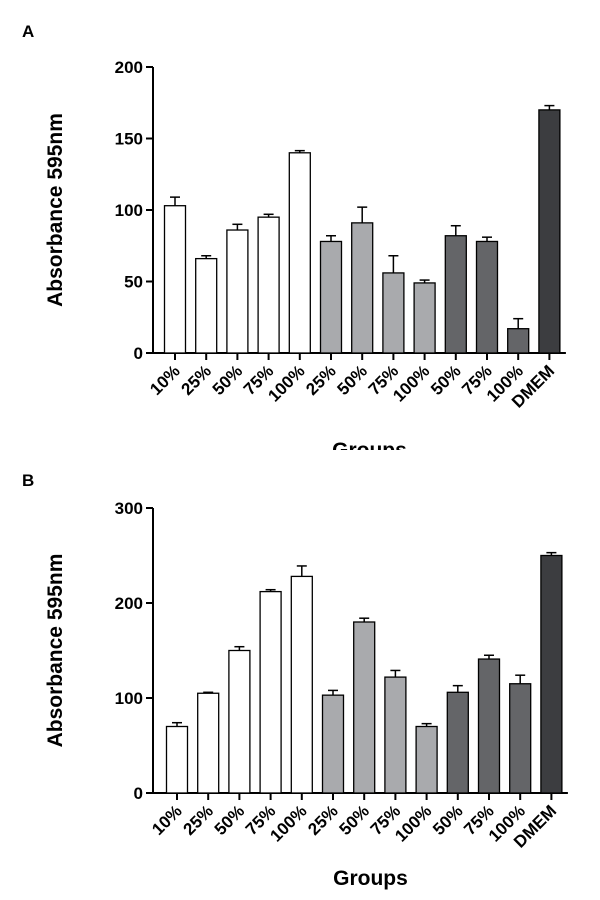  Describe the element at coordinates (28, 31) in the screenshot. I see `panel-letter-a: A` at that location.